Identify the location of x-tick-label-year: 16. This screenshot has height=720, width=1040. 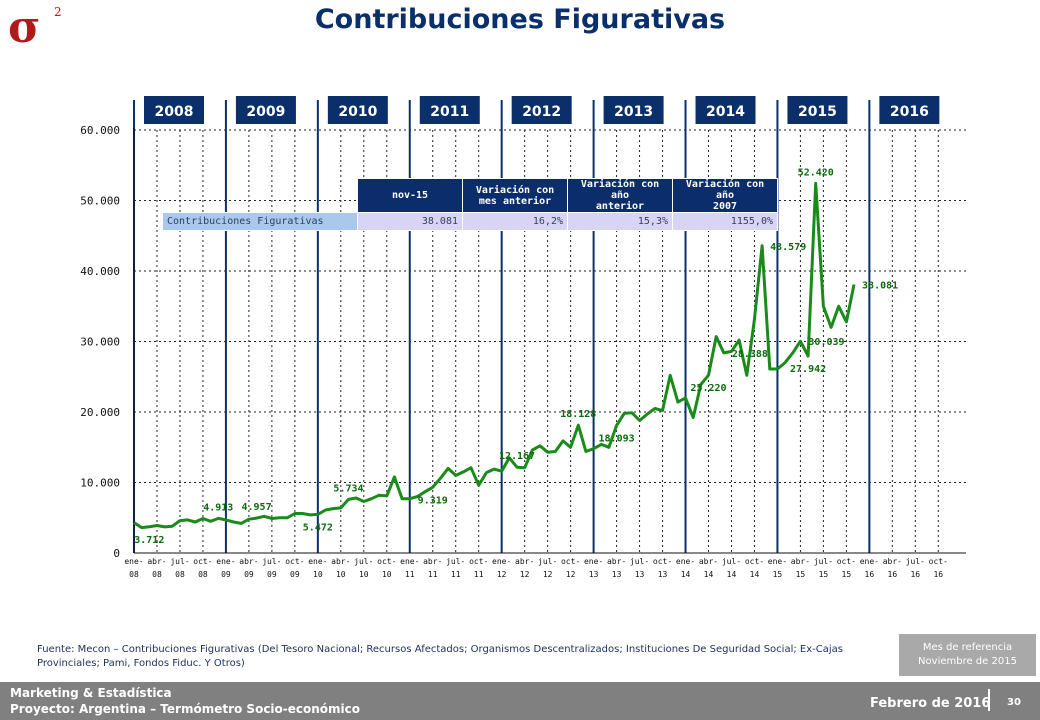
(938, 574).